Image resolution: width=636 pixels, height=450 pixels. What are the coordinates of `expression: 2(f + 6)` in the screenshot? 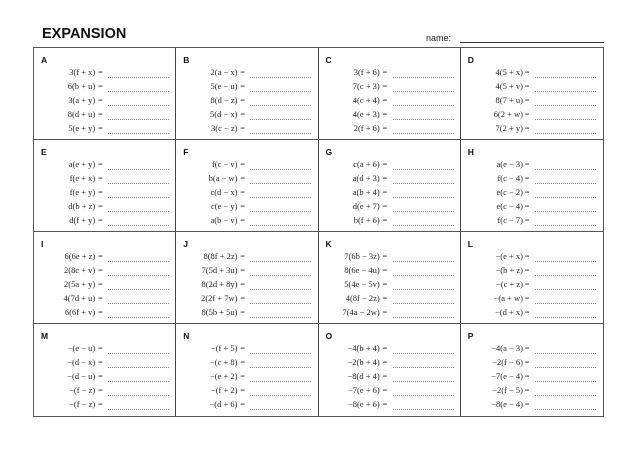 It's located at (366, 128).